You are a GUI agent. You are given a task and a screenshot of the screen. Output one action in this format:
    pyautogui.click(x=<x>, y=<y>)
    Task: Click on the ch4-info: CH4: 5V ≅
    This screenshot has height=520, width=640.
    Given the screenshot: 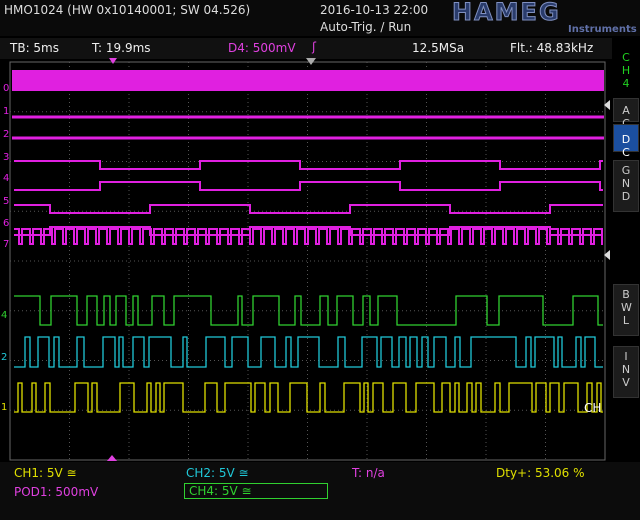 What is the action you would take?
    pyautogui.click(x=256, y=491)
    